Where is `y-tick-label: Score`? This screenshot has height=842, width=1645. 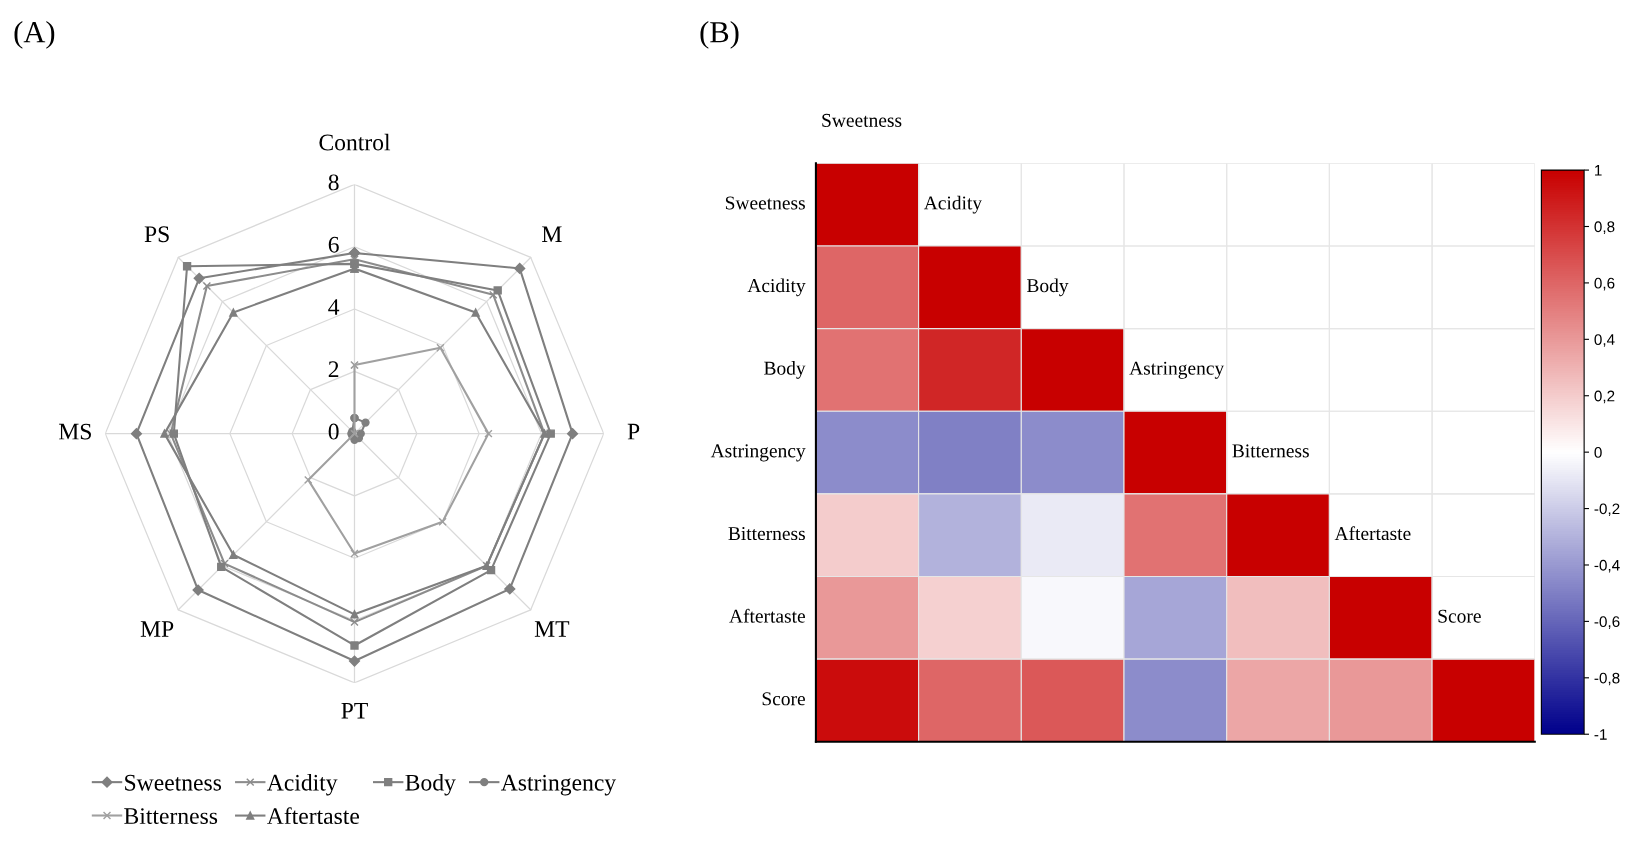 y-tick-label: Score is located at coordinates (783, 699).